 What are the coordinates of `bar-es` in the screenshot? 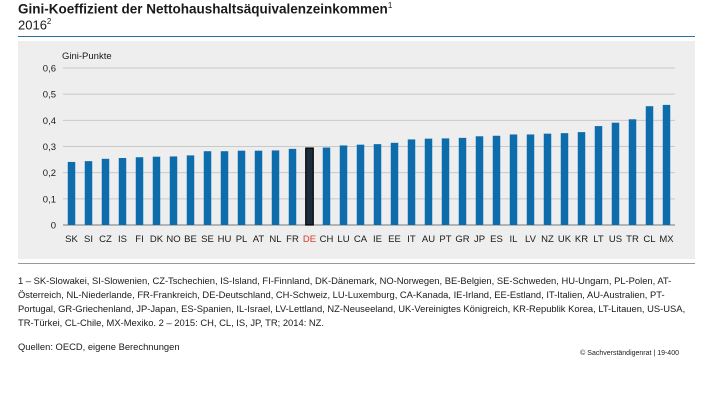 It's located at (496, 180).